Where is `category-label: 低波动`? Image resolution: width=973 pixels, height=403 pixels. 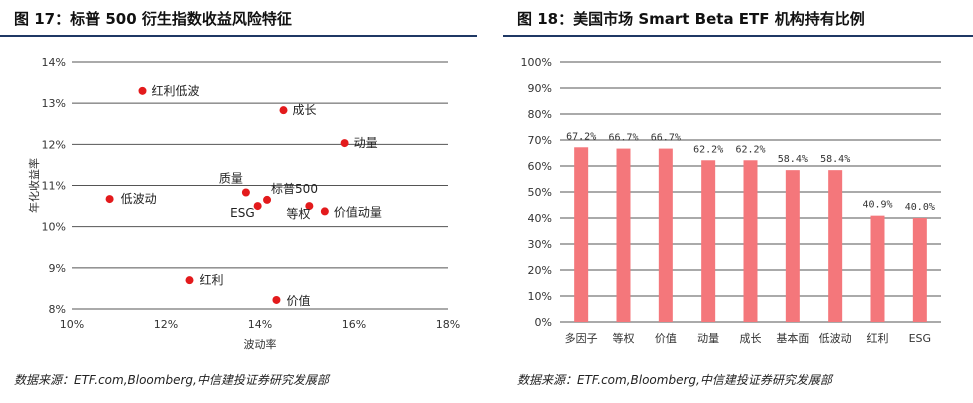
category-label: 低波动 is located at coordinates (835, 338).